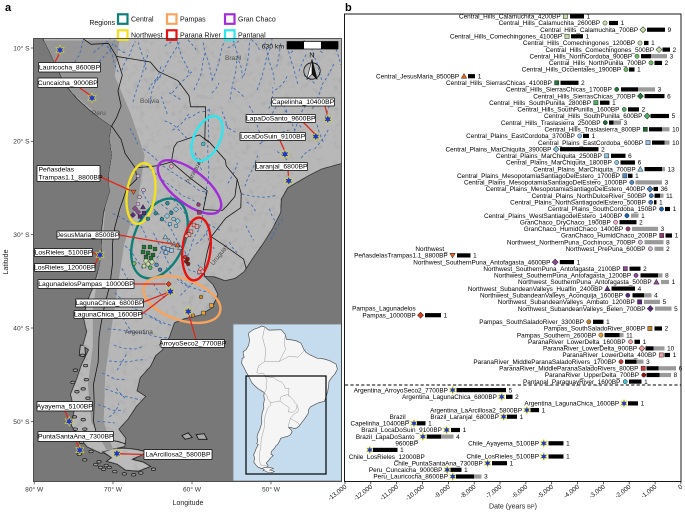 This screenshot has height=515, width=685. What do you see at coordinates (571, 382) in the screenshot?
I see `svg-text: Pantanal_ParaguayRiver_1600BP` at bounding box center [571, 382].